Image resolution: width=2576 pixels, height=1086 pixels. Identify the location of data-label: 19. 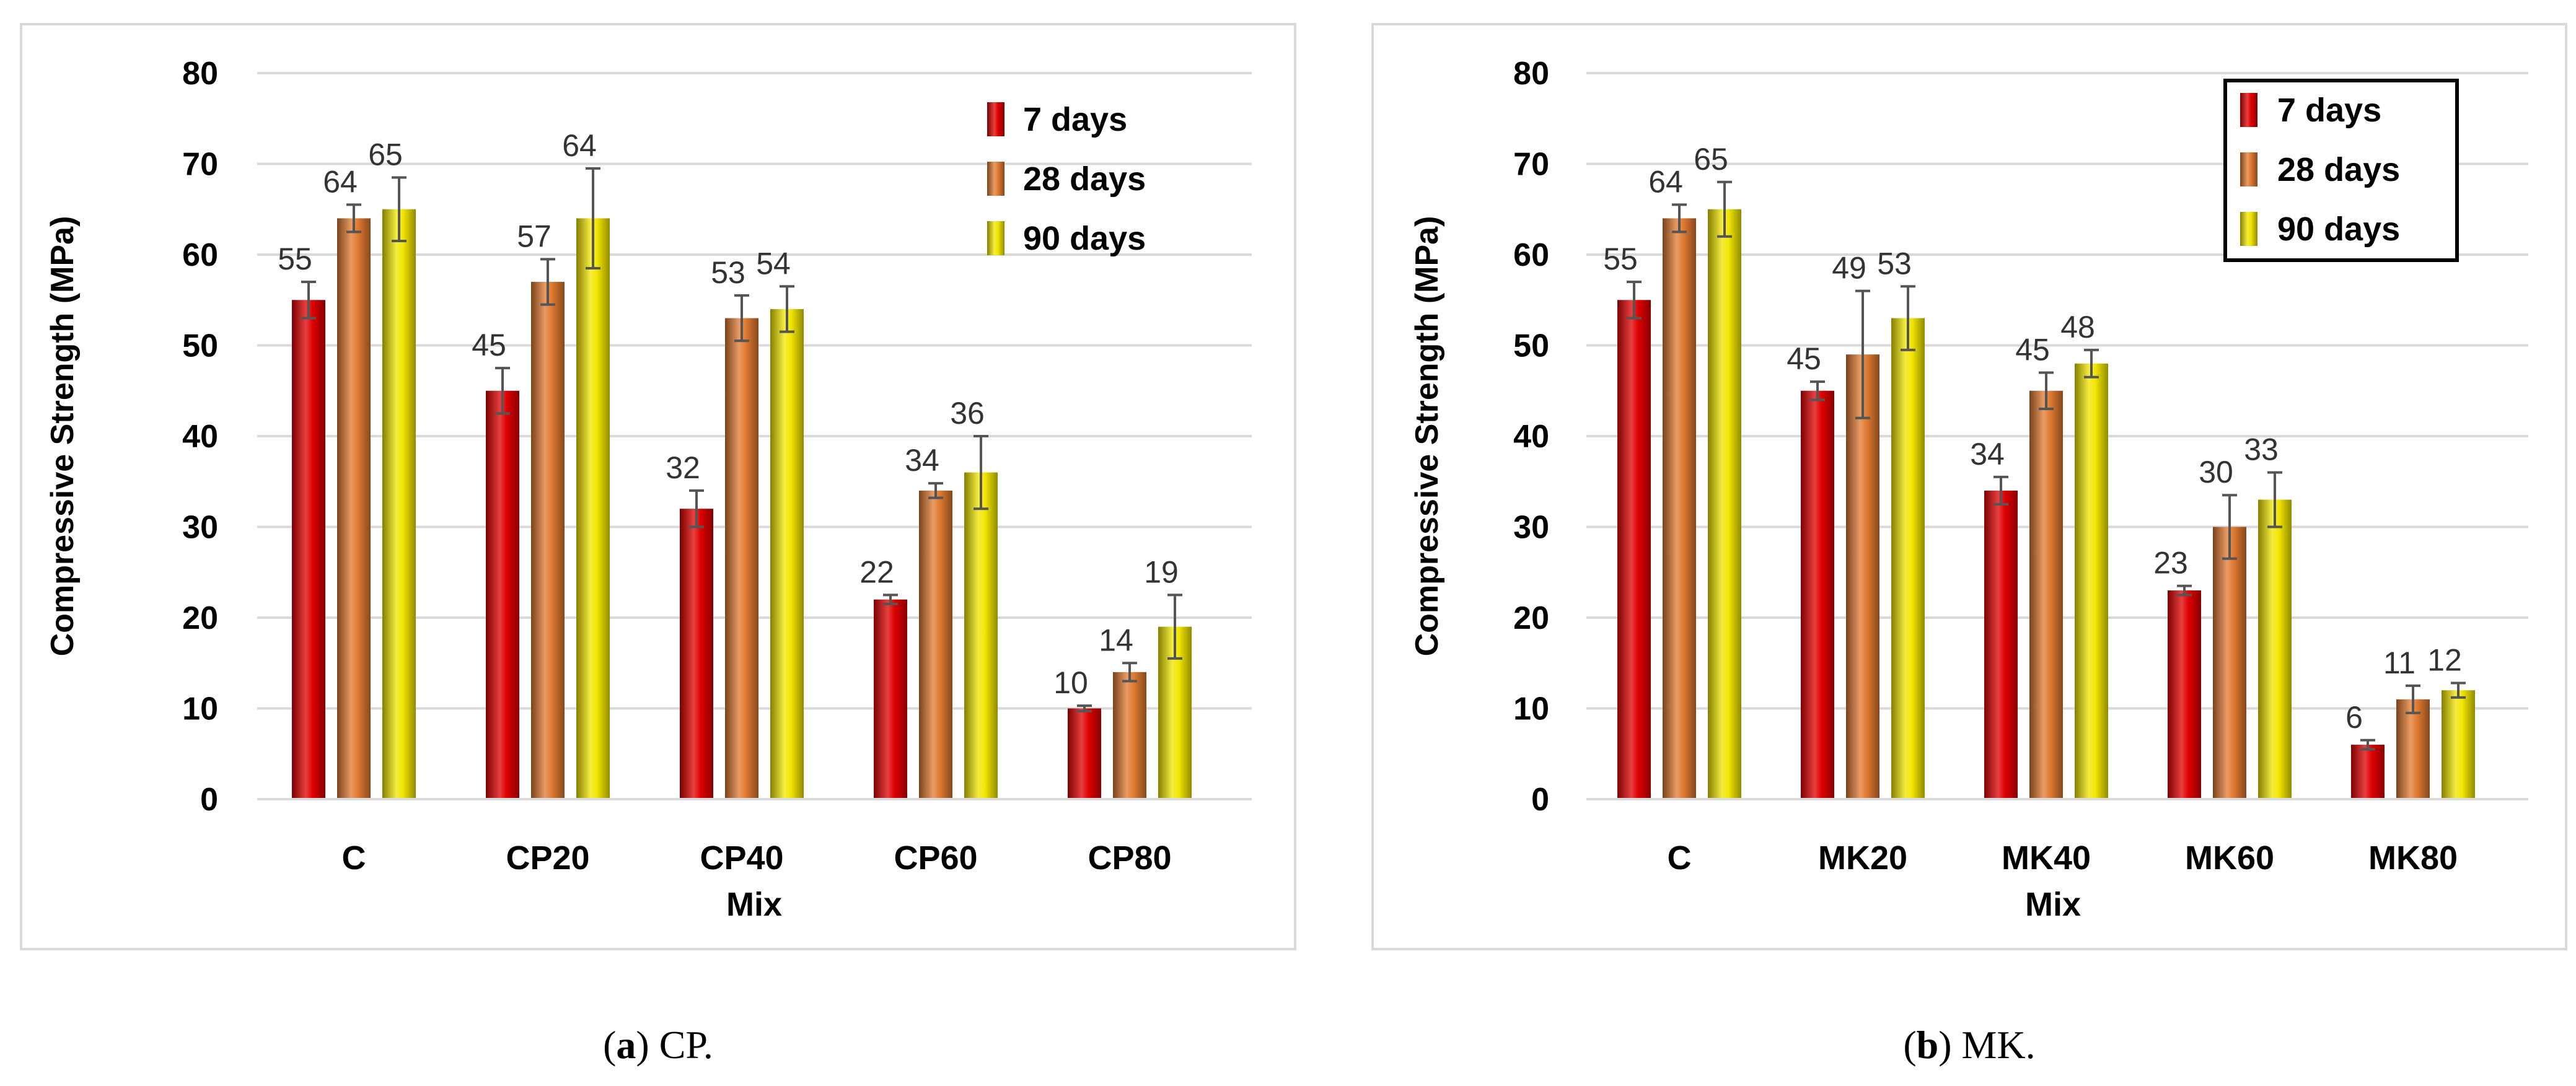
(1161, 571).